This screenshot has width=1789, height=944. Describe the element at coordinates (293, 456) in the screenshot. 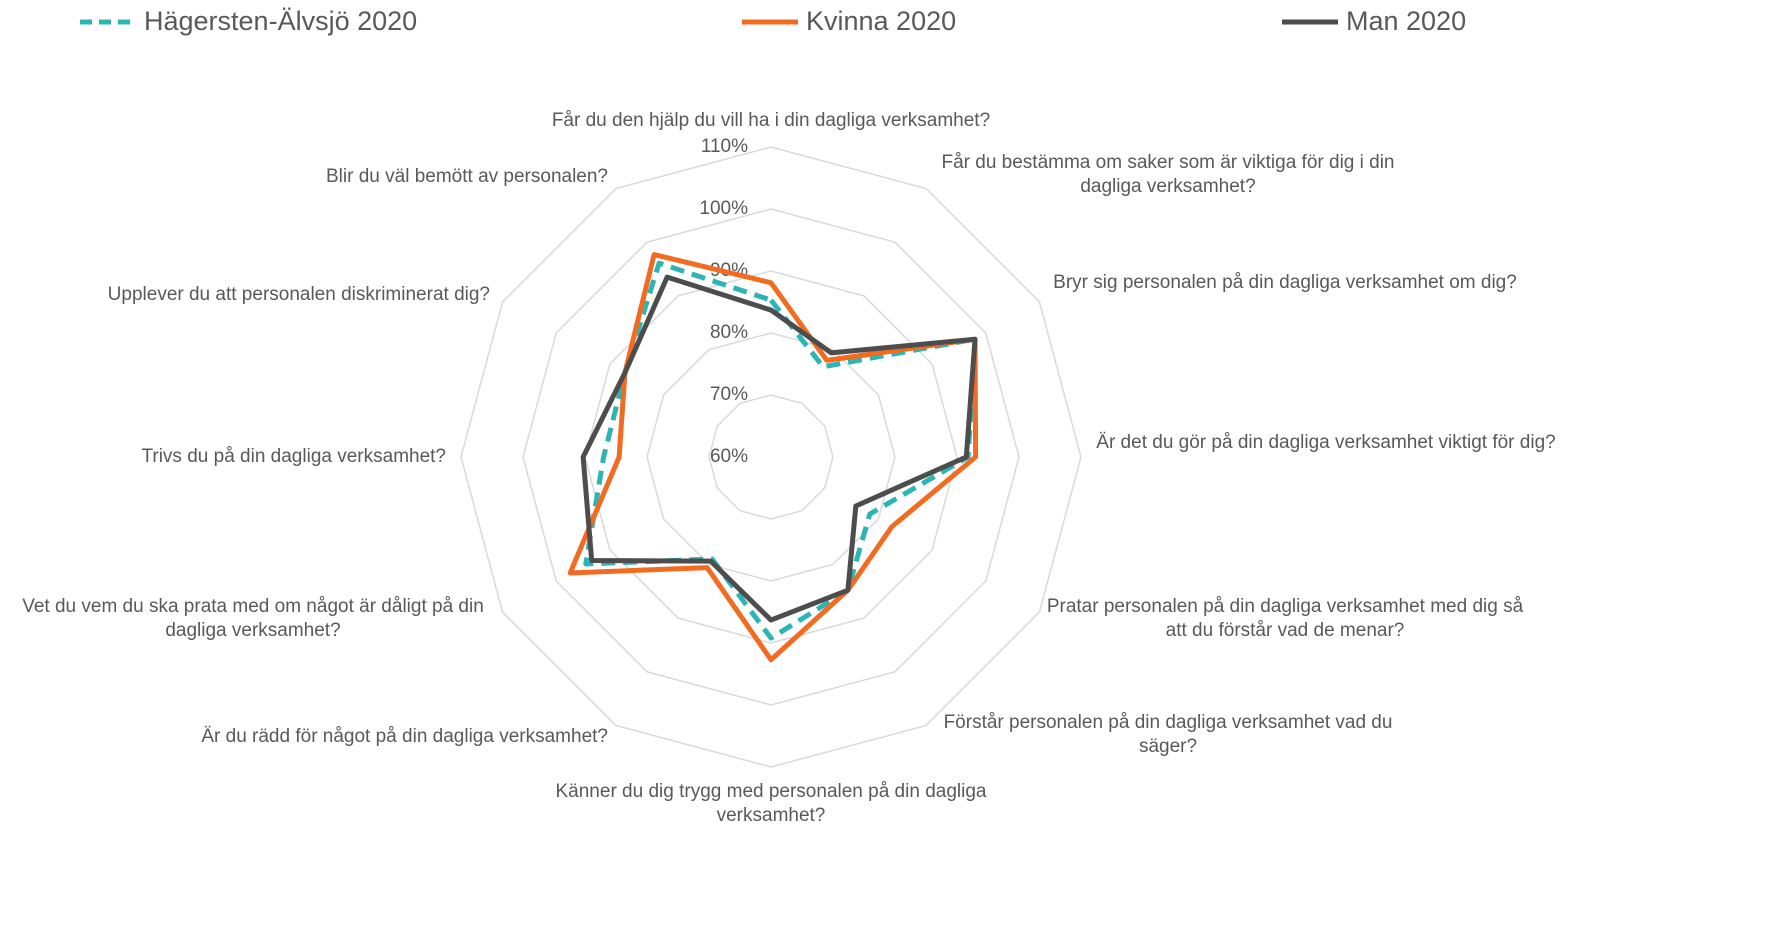

I see `category-label: Trivs du på din dagliga verksamhet?` at that location.